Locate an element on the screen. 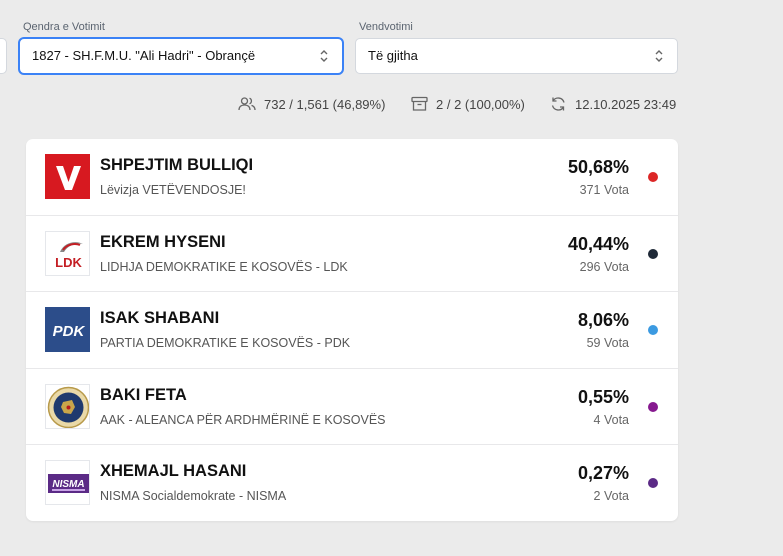 This screenshot has width=783, height=556. vote-count: 59 Vota is located at coordinates (607, 343).